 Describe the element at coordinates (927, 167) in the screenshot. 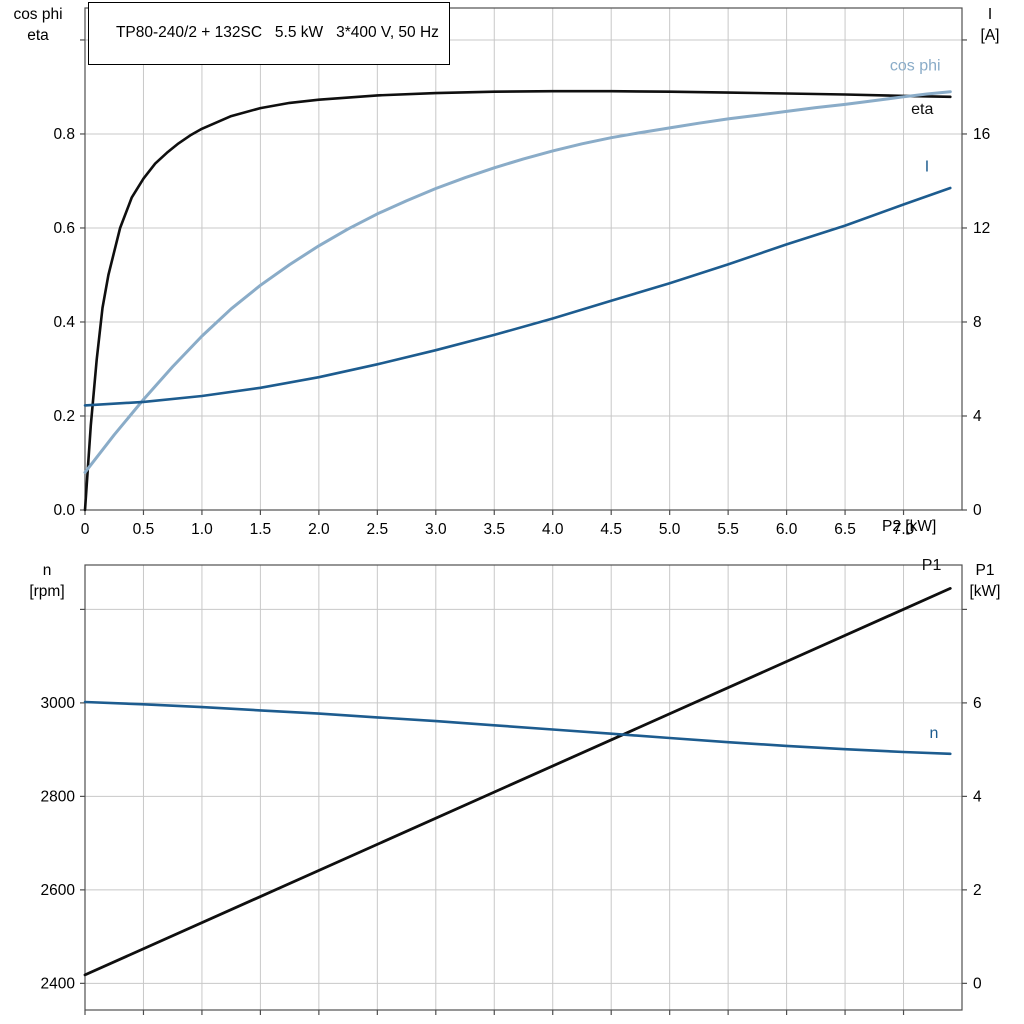

I see `svg-text: I` at that location.